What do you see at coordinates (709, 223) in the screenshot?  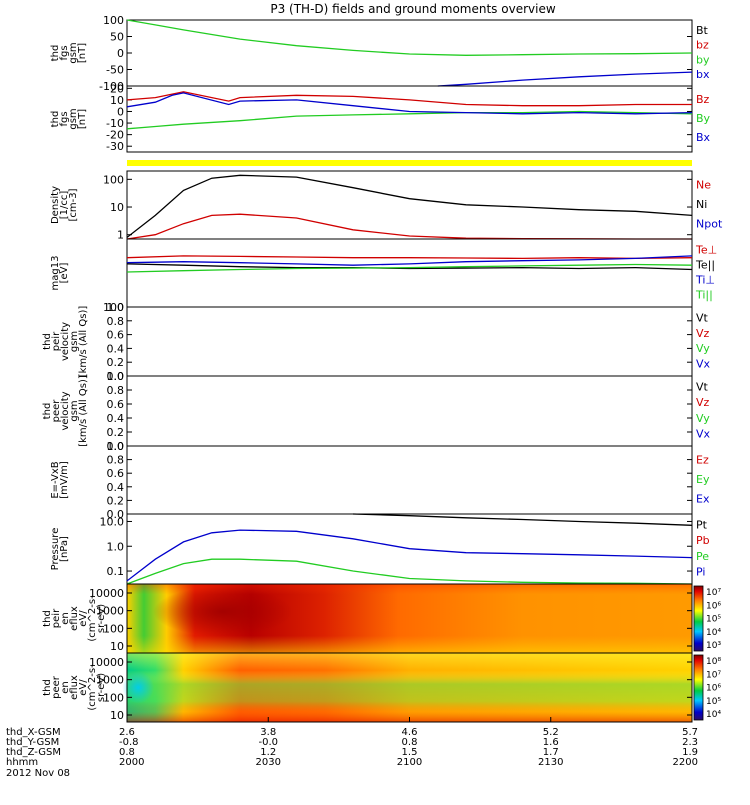 I see `legend-entry: Npot` at bounding box center [709, 223].